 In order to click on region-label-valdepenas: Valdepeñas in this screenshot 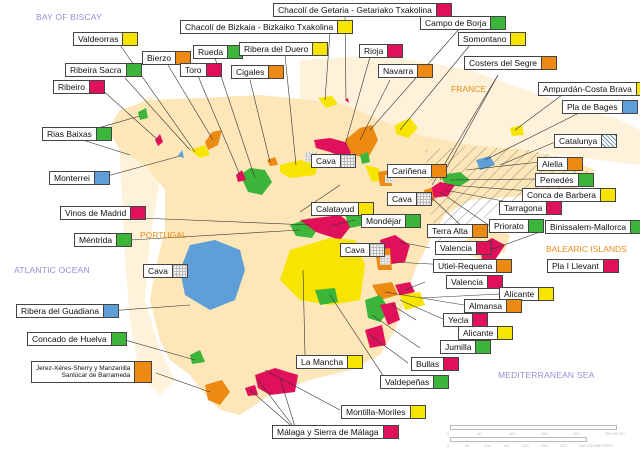, I will do `click(415, 382)`.